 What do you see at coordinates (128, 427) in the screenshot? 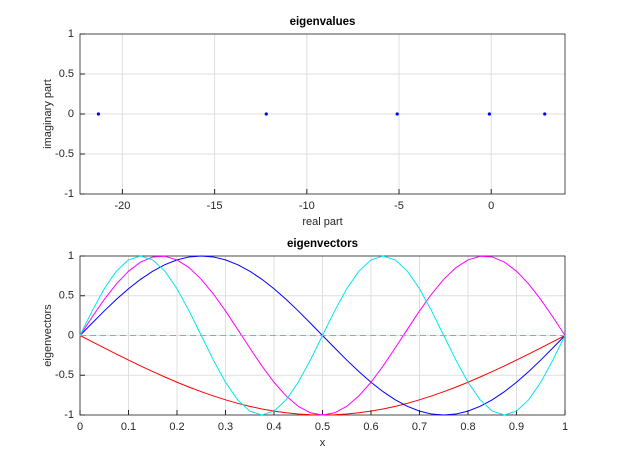
I see `x-tick-label: 0.1` at bounding box center [128, 427].